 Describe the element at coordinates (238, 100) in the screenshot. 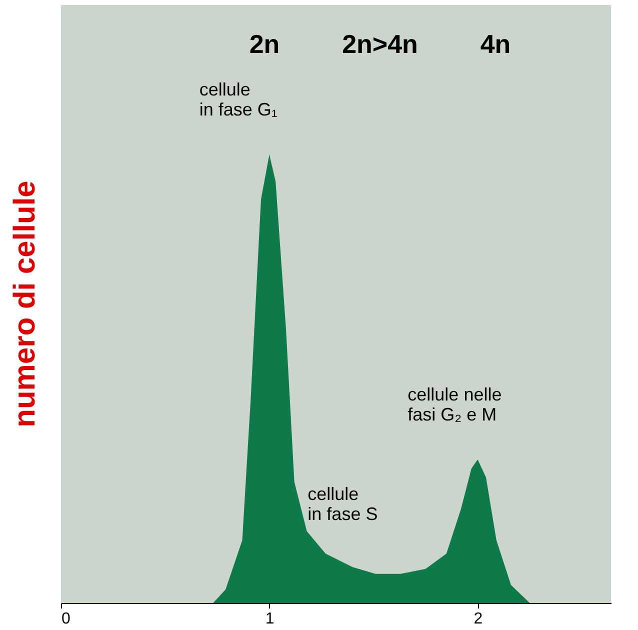

I see `annotation: cellule in fase G₁` at that location.